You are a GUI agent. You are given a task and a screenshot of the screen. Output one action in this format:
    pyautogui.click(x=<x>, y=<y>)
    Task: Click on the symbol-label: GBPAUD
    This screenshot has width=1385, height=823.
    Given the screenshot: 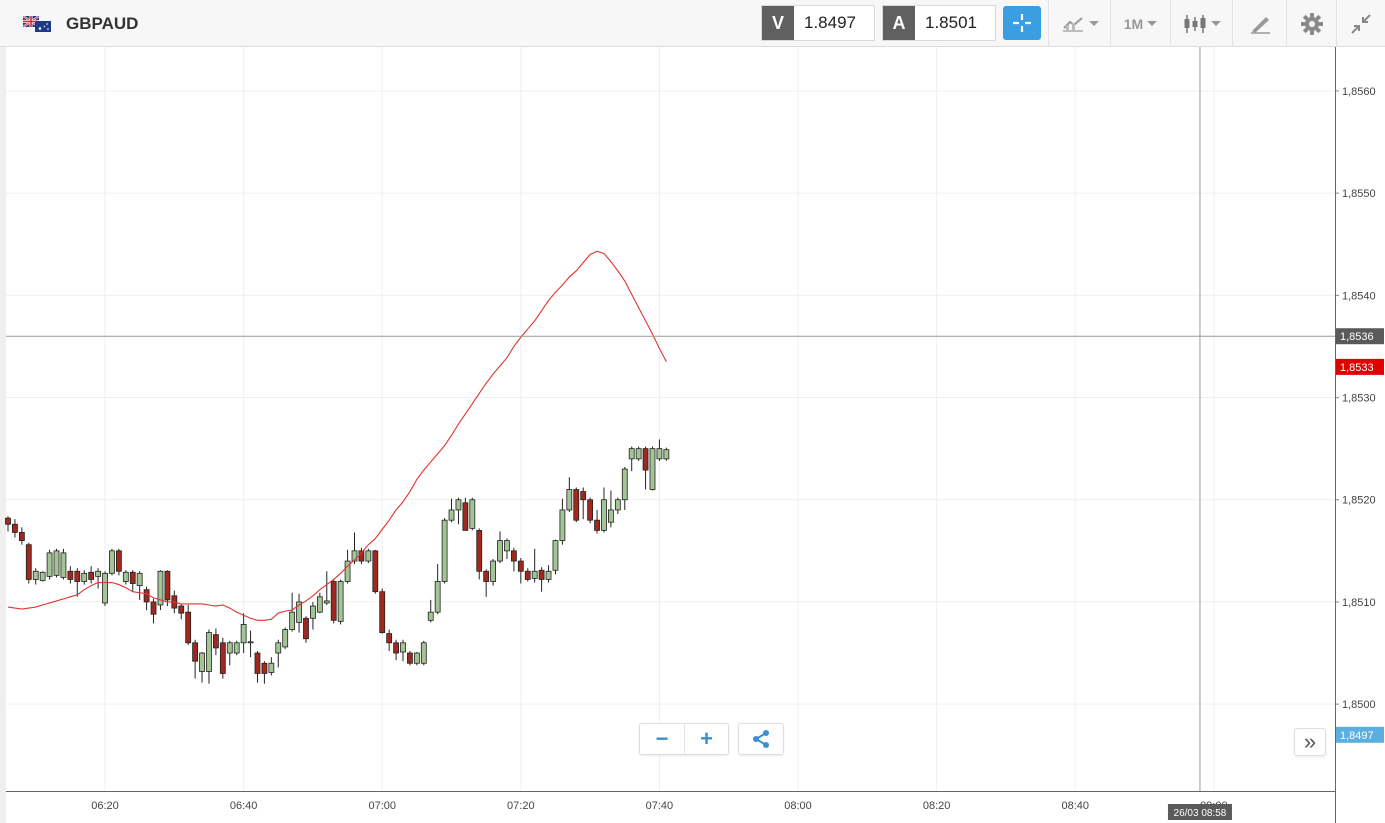 What is the action you would take?
    pyautogui.click(x=102, y=23)
    